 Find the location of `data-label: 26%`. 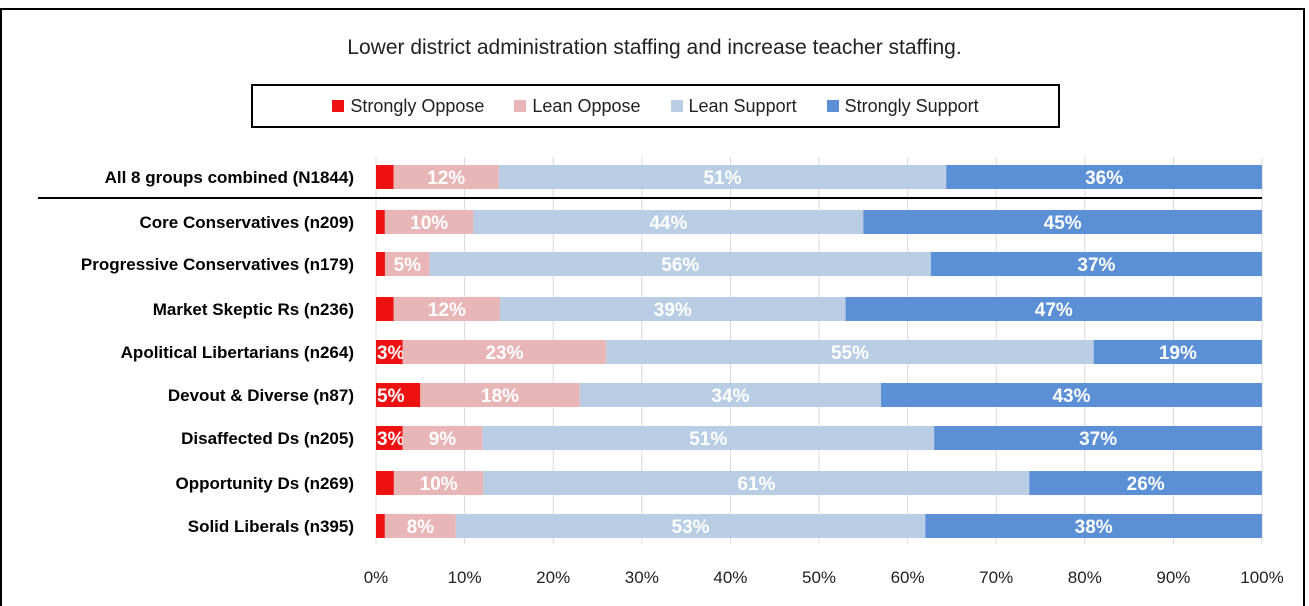

data-label: 26% is located at coordinates (1146, 484).